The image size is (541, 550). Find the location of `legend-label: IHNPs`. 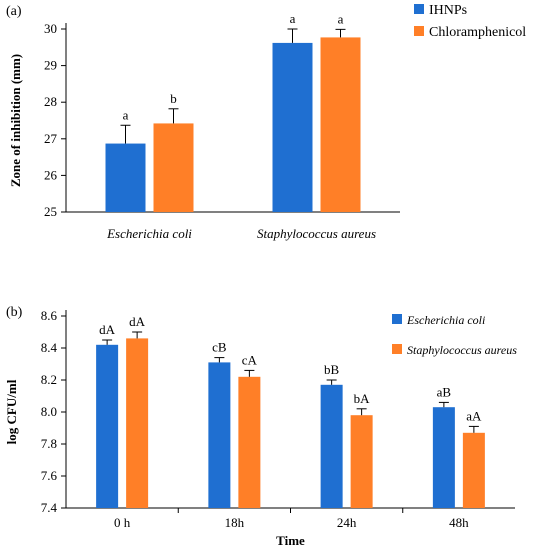

legend-label: IHNPs is located at coordinates (448, 10).